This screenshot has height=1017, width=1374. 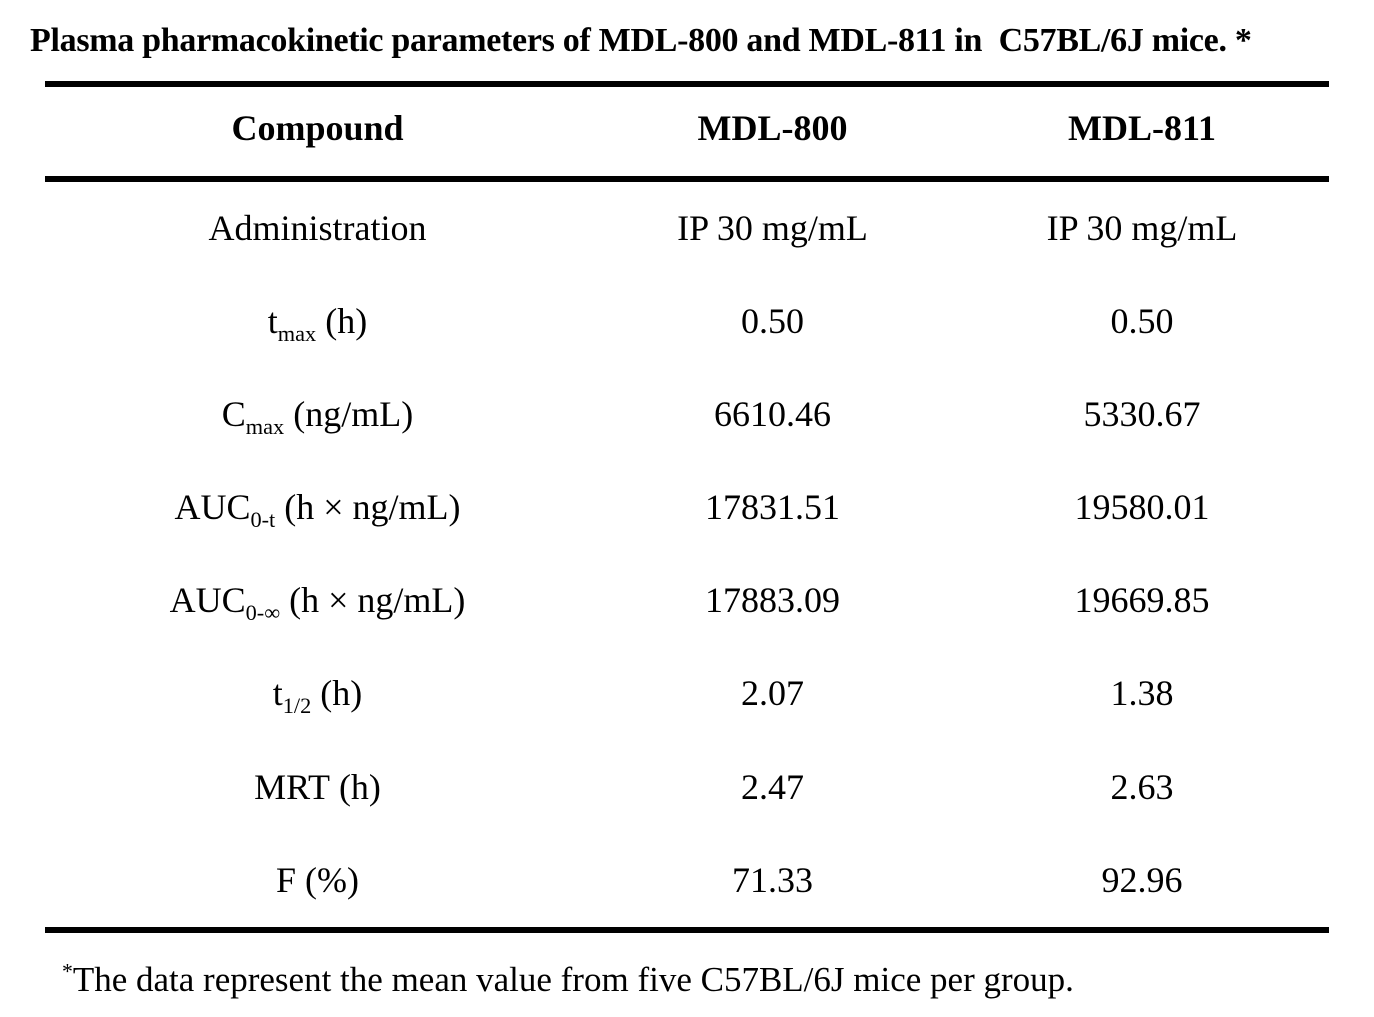 I want to click on rule-header-divider, so click(x=687, y=179).